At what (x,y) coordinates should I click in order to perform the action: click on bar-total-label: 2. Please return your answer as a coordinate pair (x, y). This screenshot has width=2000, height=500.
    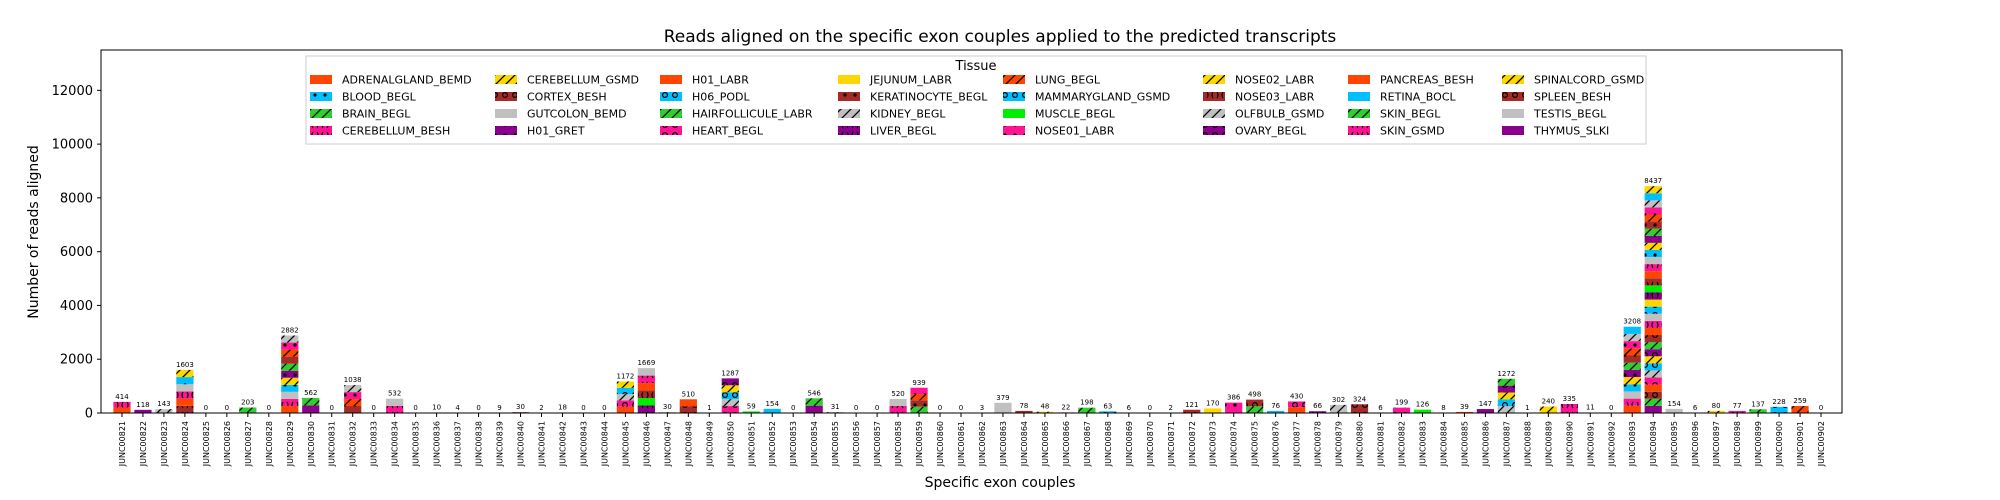
    Looking at the image, I should click on (1171, 408).